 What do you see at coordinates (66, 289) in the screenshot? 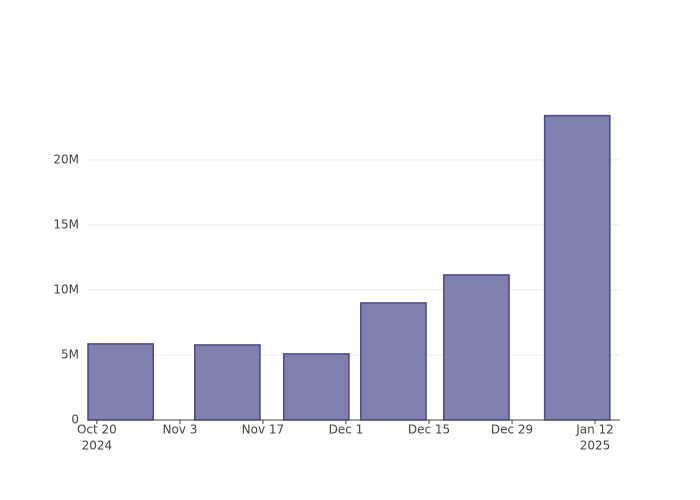
I see `y-tick-label: 10M` at bounding box center [66, 289].